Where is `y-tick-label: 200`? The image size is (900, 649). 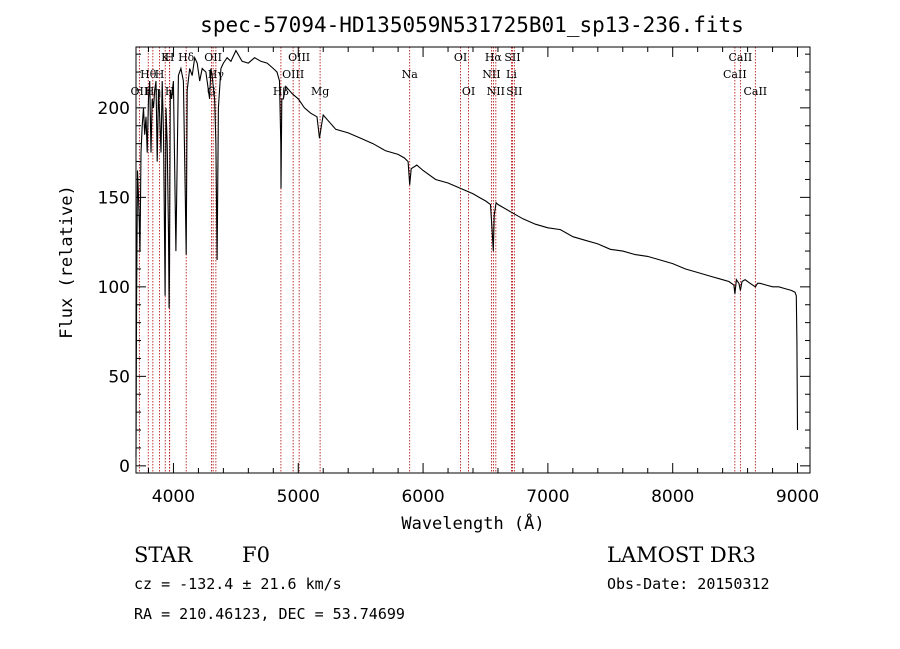
y-tick-label: 200 is located at coordinates (114, 109).